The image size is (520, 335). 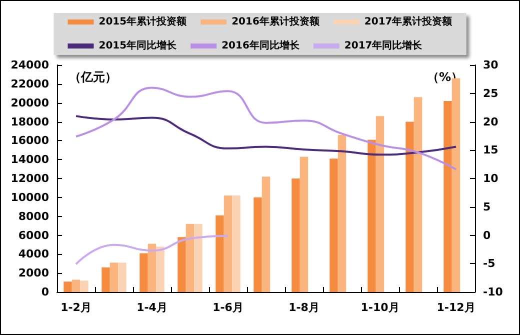 I want to click on y-tick-label: 2000, so click(x=34, y=273).